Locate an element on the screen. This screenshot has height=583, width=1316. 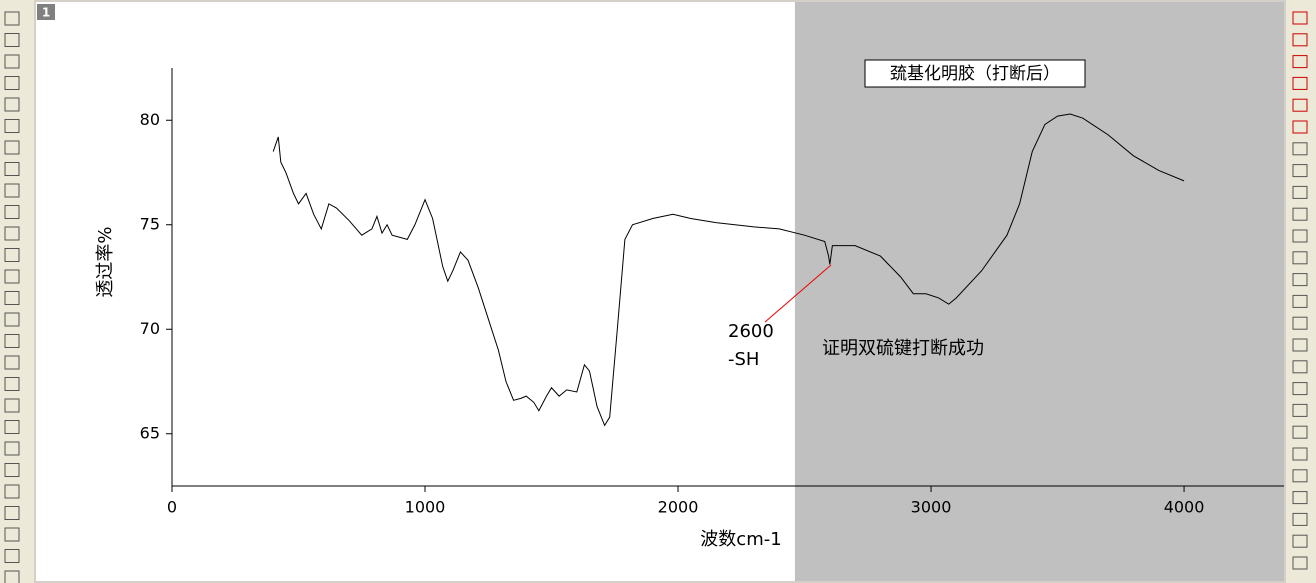
x-tick-label: 4000 is located at coordinates (1184, 507).